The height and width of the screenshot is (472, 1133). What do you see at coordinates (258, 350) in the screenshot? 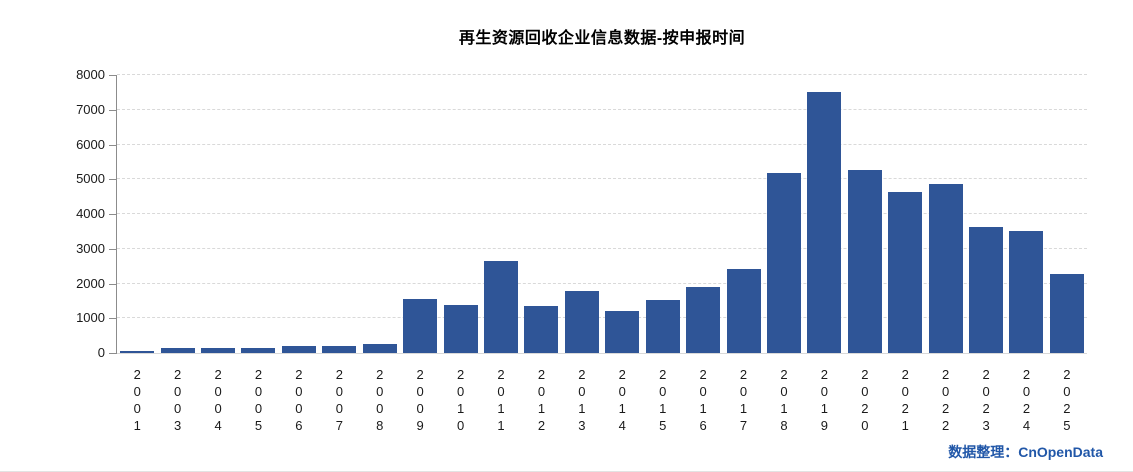
I see `bar-2005` at bounding box center [258, 350].